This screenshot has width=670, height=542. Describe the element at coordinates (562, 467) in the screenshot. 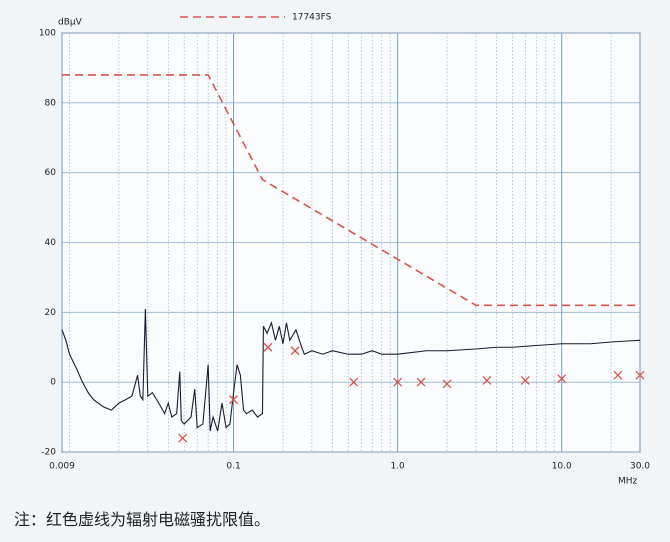

I see `x-tick-label: 10.0` at that location.